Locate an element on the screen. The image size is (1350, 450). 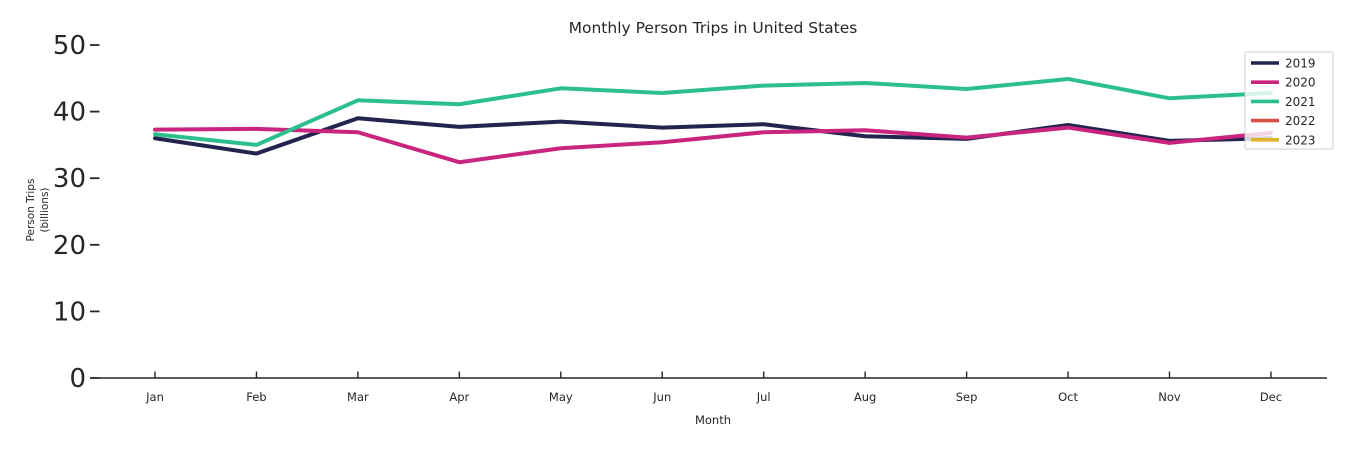
x-axis-label: Month is located at coordinates (713, 420).